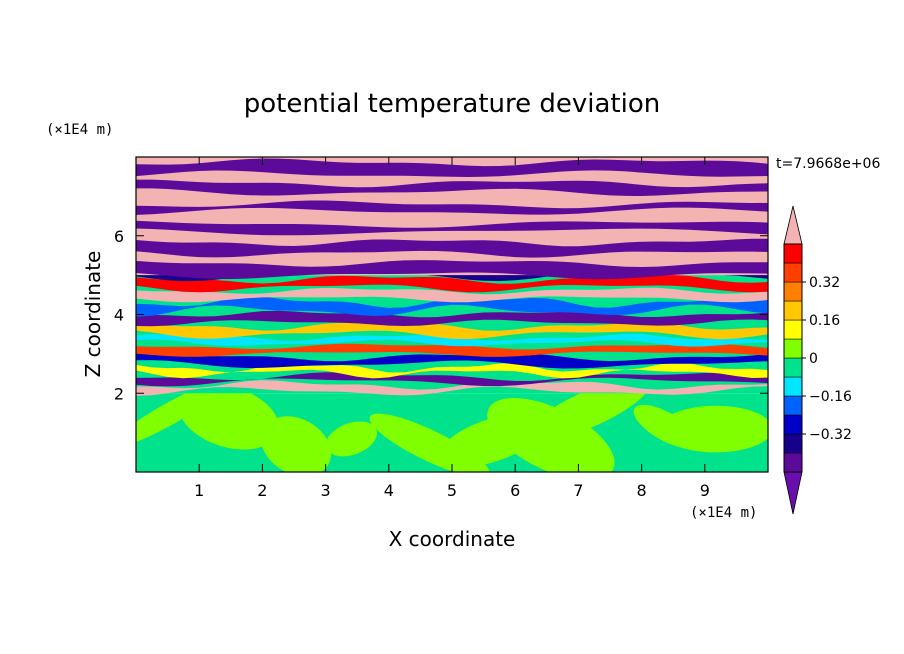 This screenshot has height=654, width=904. I want to click on x-tick-label: 4, so click(389, 490).